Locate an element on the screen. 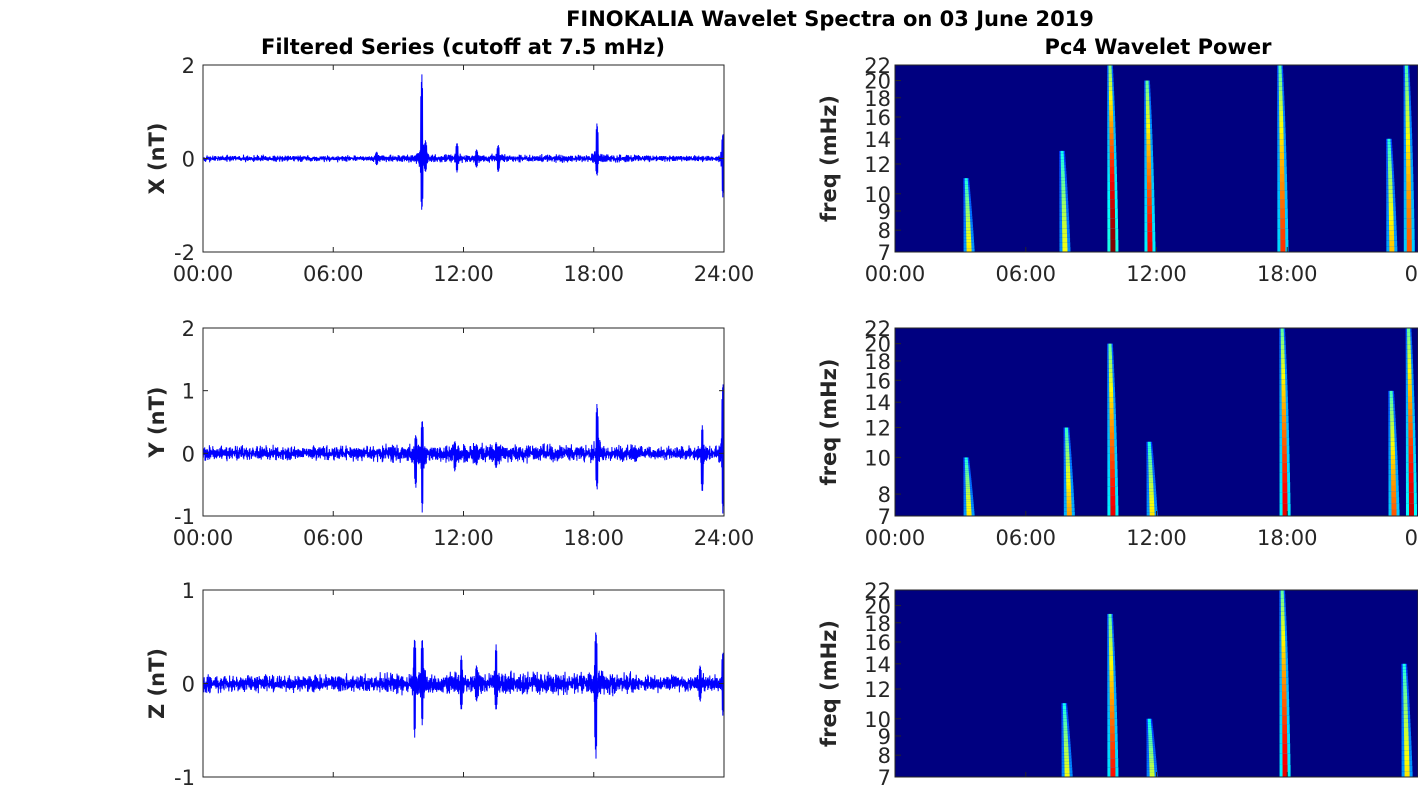  x-tick-label: 12:00 is located at coordinates (463, 274).